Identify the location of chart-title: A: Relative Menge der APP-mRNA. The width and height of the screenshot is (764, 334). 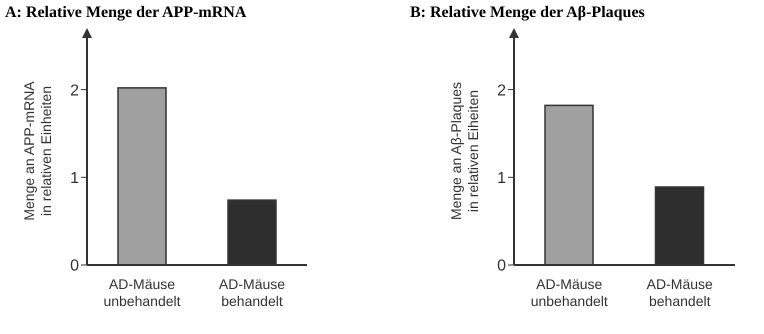
(125, 13).